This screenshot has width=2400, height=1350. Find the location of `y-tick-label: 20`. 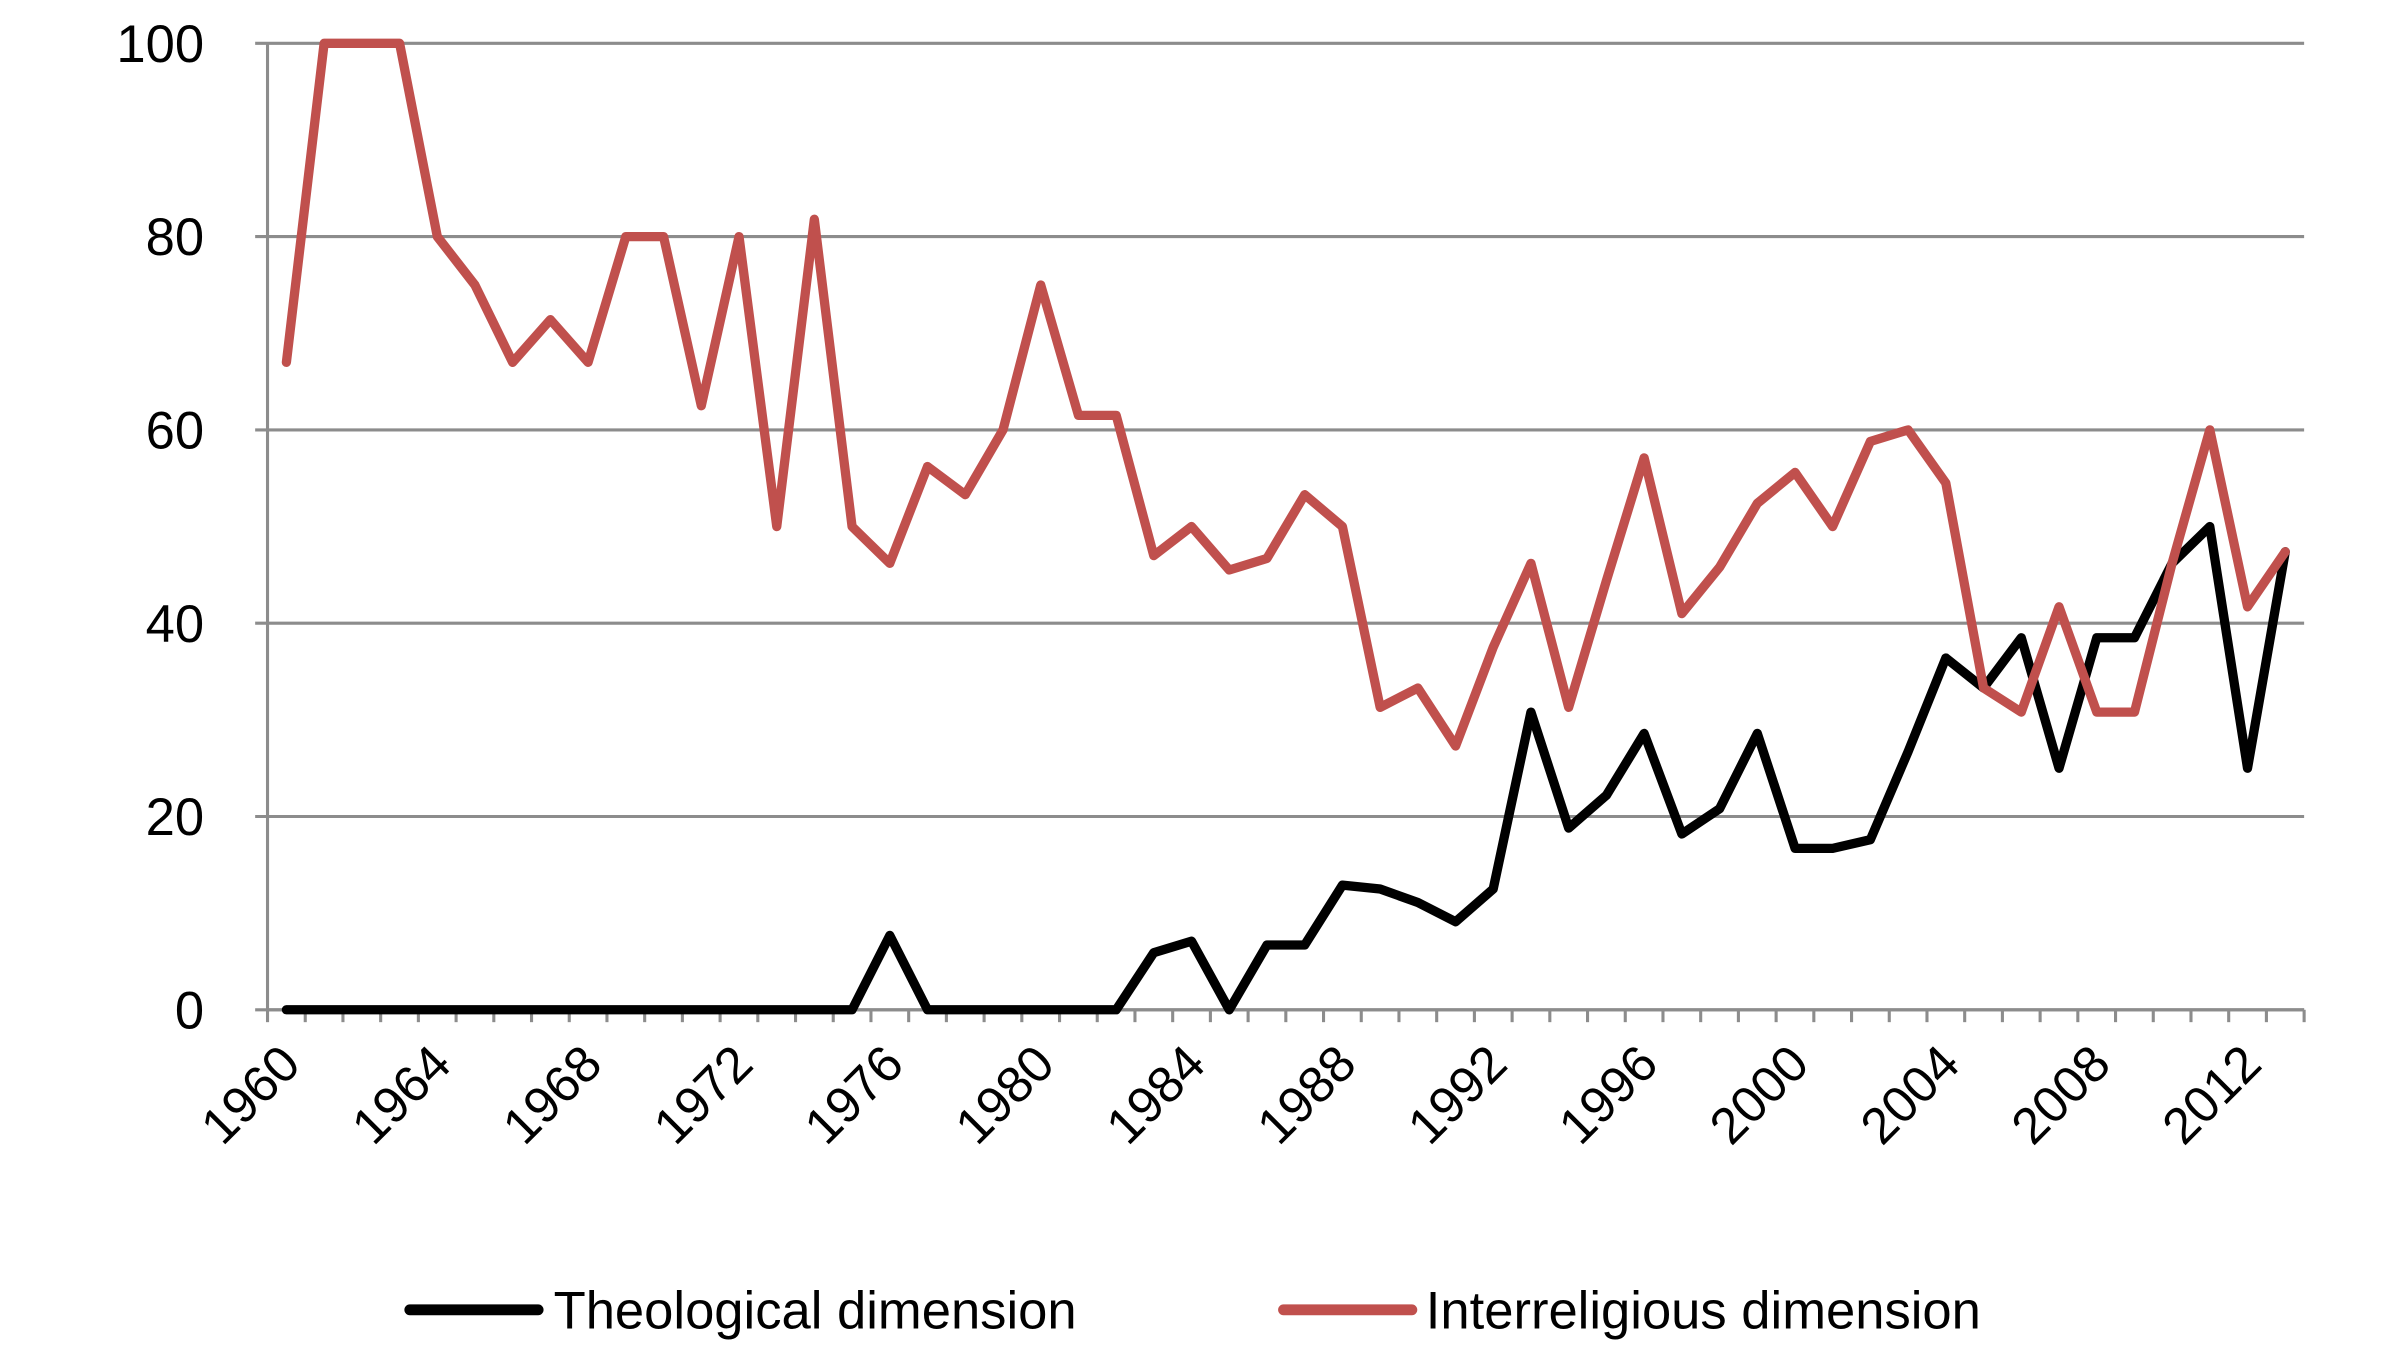

y-tick-label: 20 is located at coordinates (175, 817).